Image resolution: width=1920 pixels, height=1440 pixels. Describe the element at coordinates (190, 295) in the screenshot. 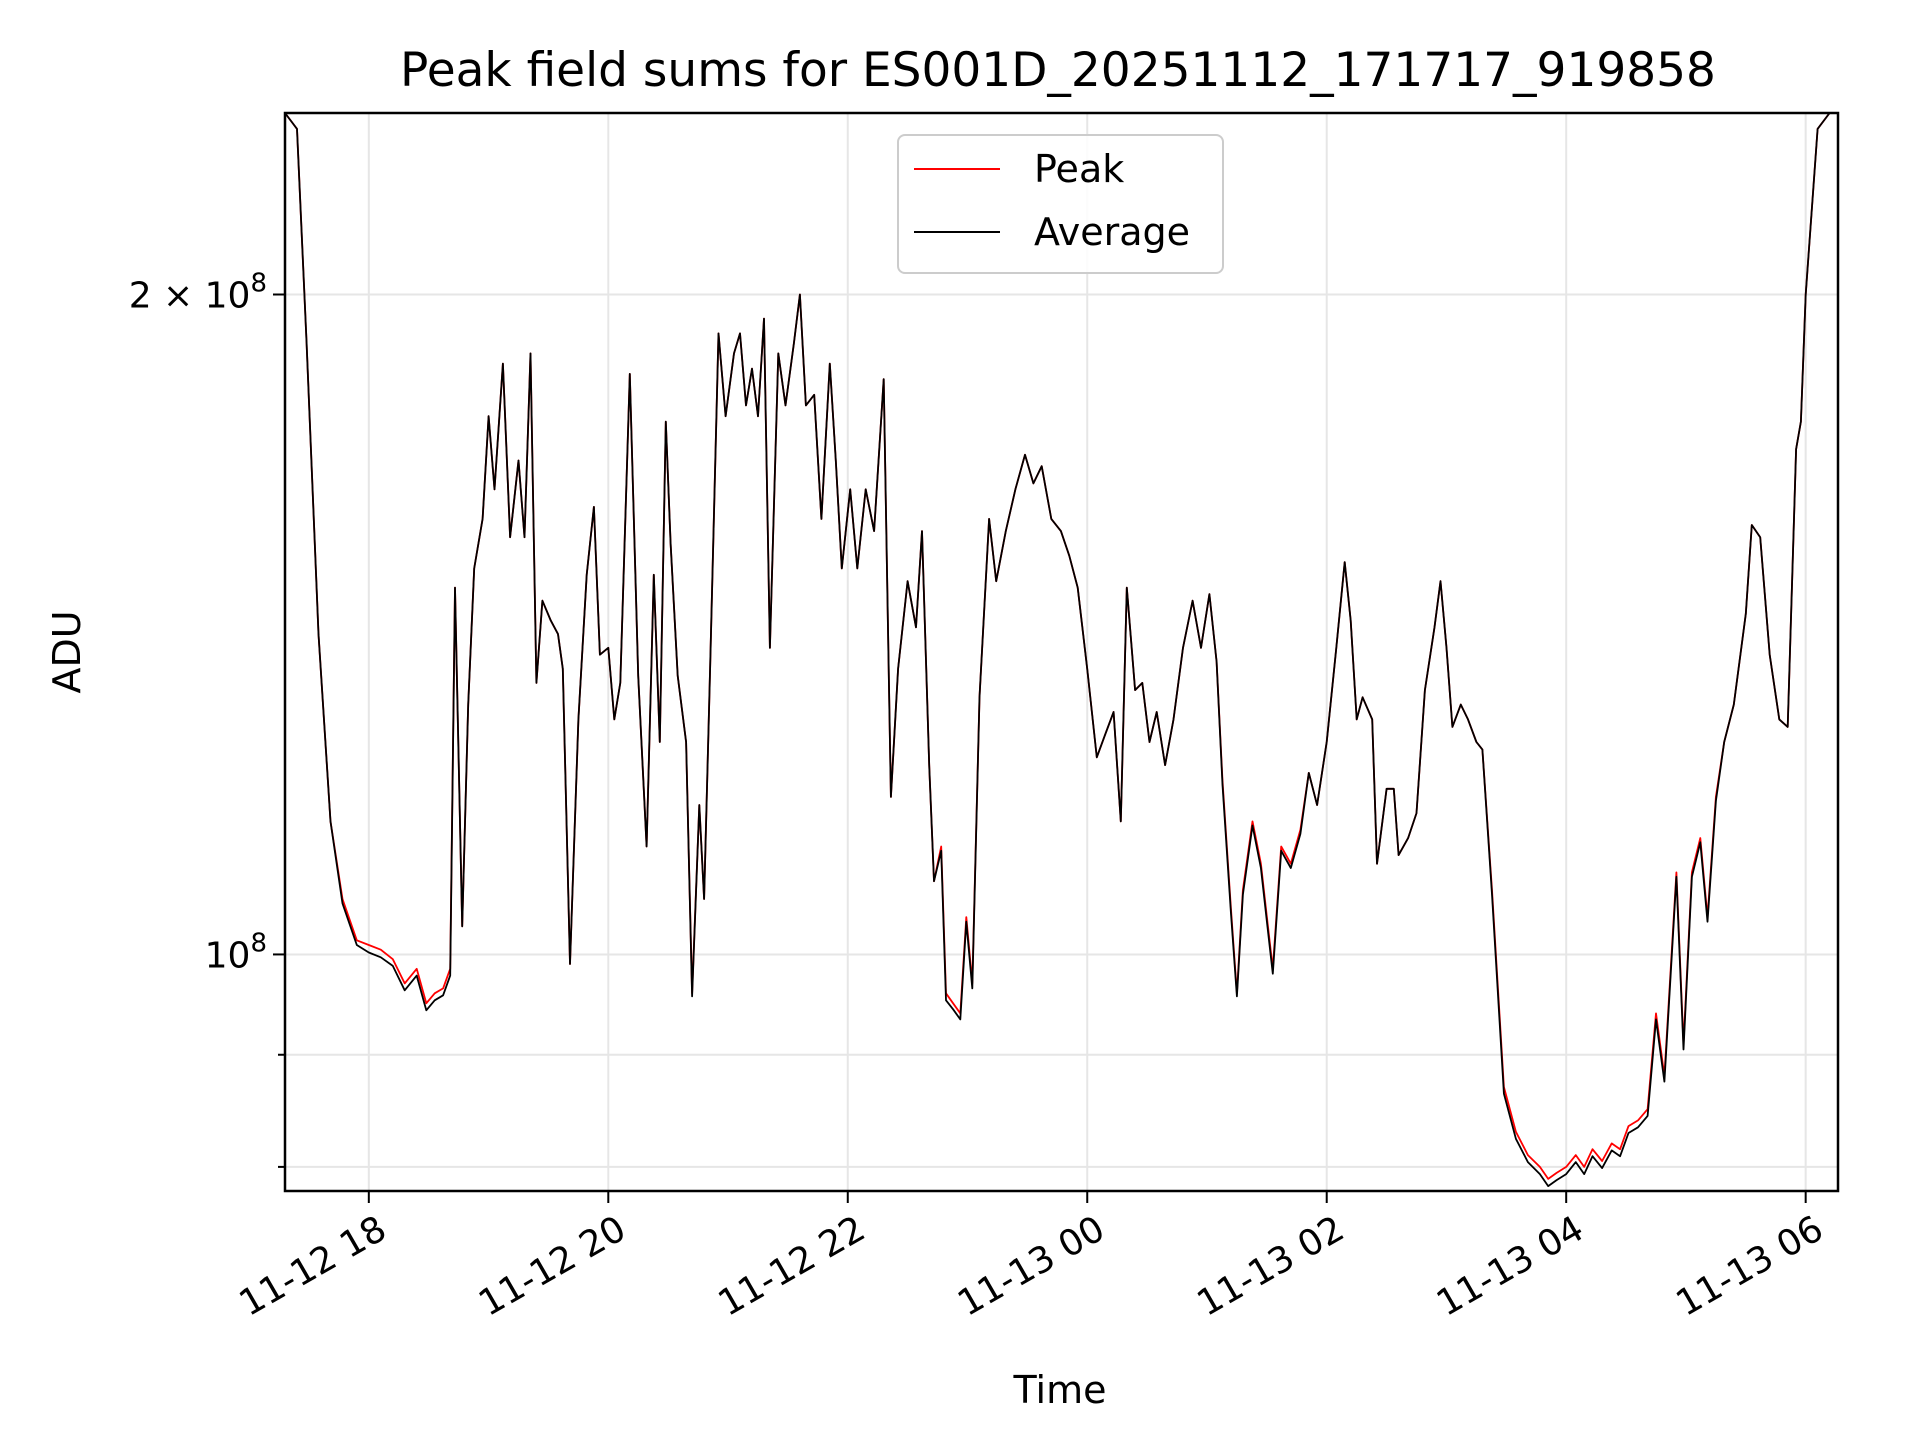

I see `y-tick-label-mantissa: 2 × 10` at that location.